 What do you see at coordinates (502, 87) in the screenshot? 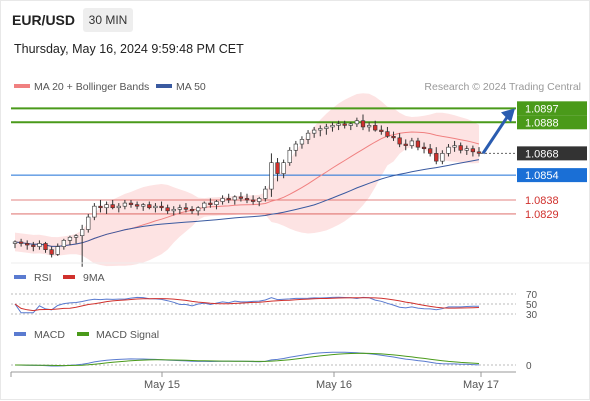
I see `attribution-text: Research © 2024 Trading Central` at bounding box center [502, 87].